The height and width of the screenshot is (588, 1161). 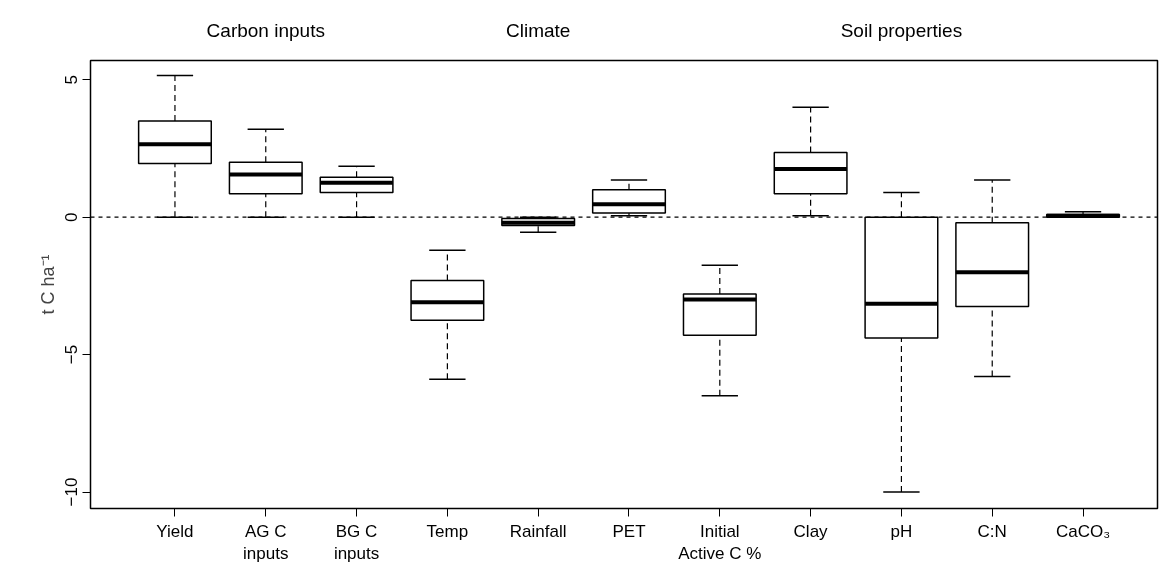 What do you see at coordinates (720, 542) in the screenshot?
I see `x-tick-label: Initial Active C %` at bounding box center [720, 542].